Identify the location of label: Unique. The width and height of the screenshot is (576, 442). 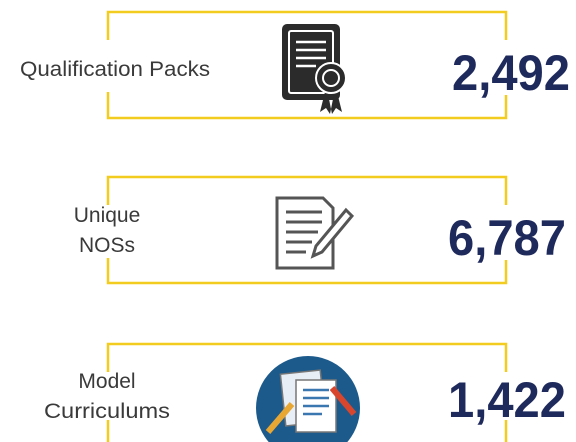
(107, 215).